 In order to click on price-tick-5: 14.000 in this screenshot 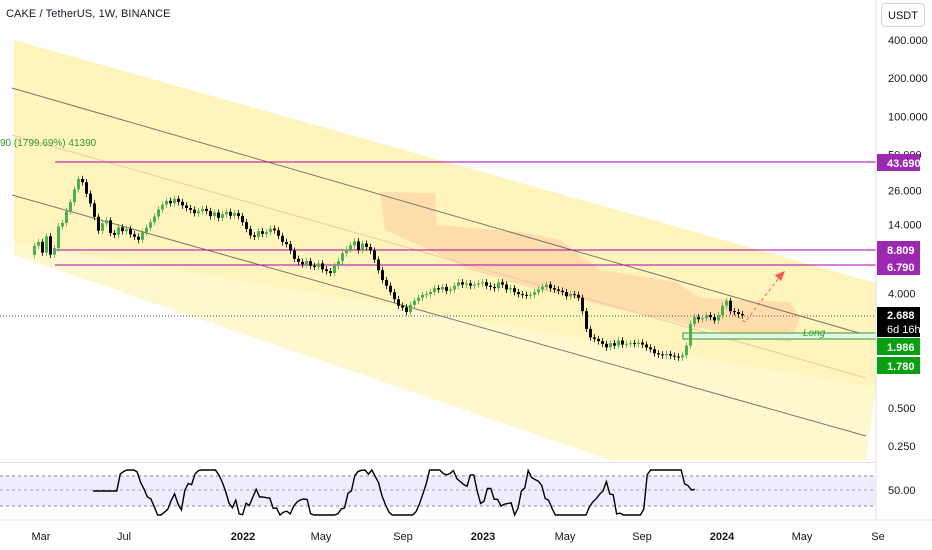, I will do `click(905, 225)`.